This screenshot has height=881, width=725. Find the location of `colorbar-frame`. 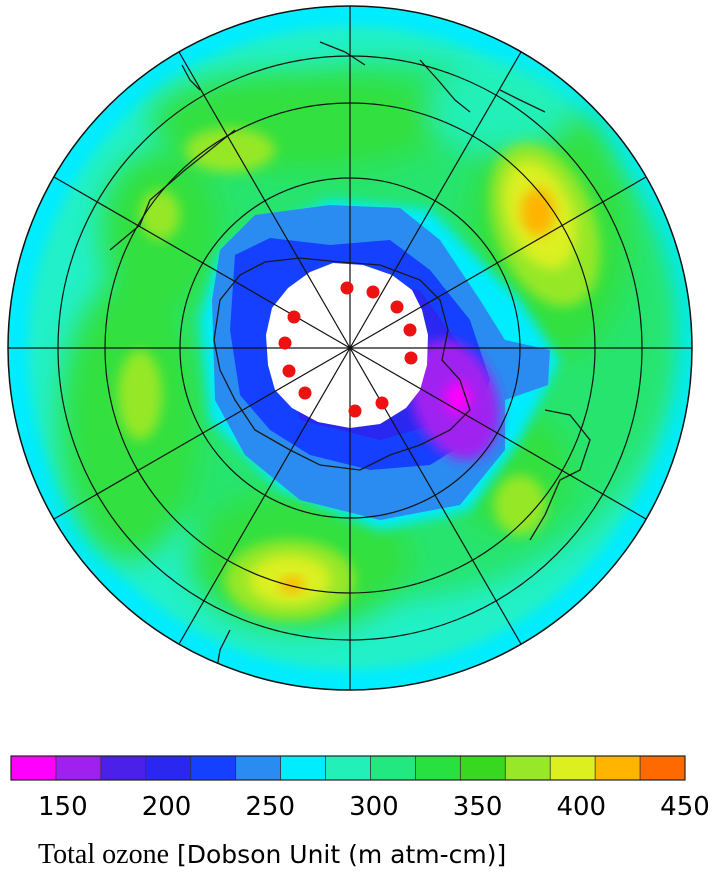

colorbar-frame is located at coordinates (348, 768).